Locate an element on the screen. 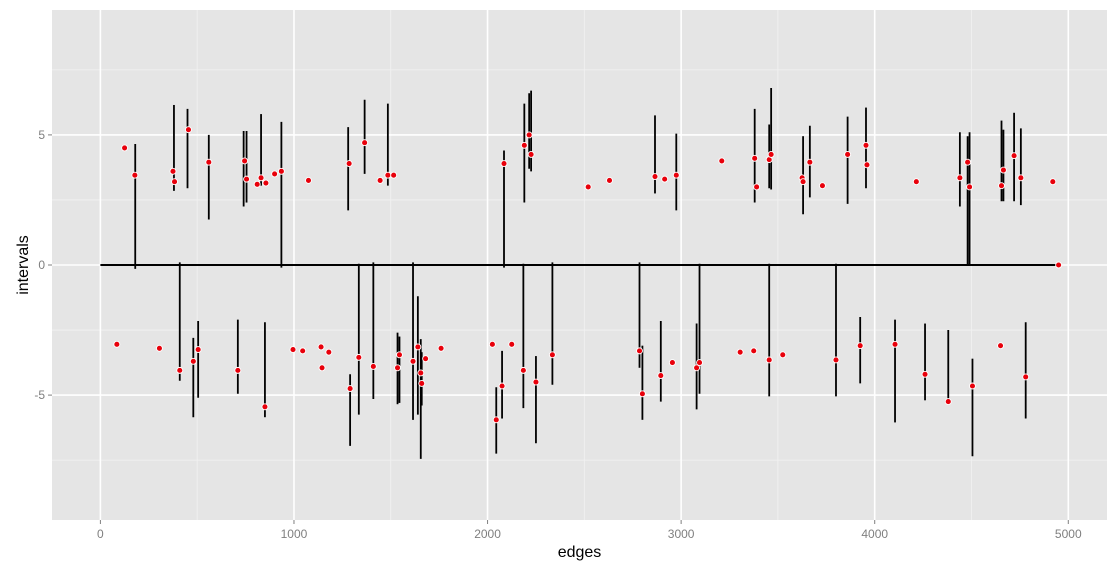  x-tick-label: 1000 is located at coordinates (294, 534).